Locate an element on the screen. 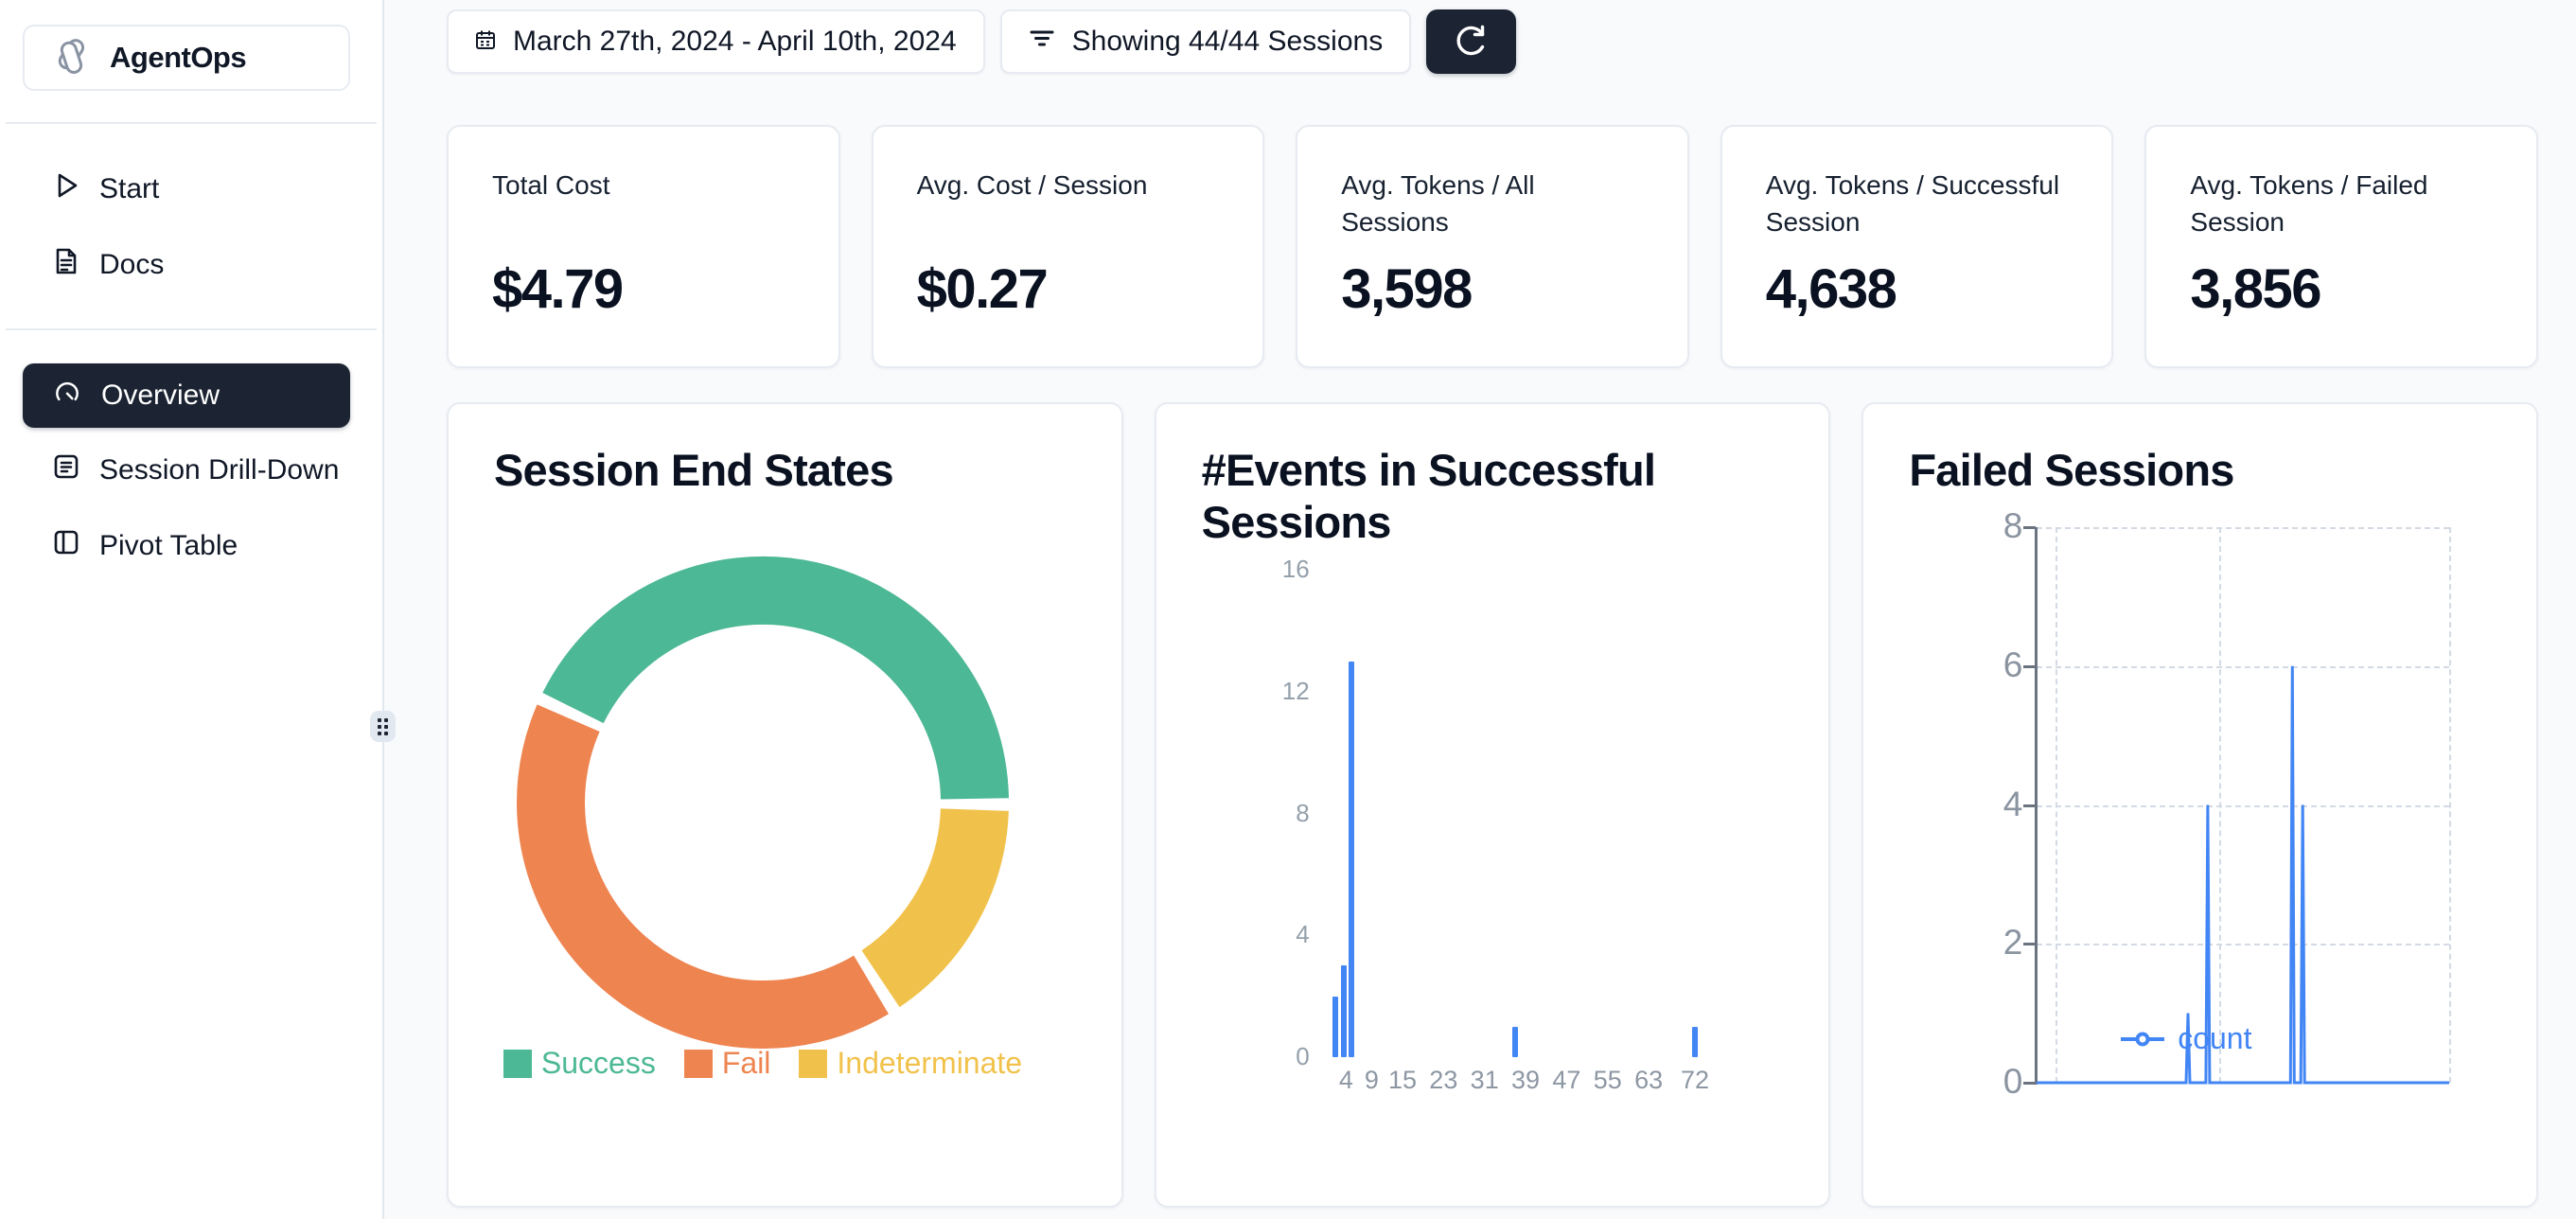  session-list-icon is located at coordinates (66, 470).